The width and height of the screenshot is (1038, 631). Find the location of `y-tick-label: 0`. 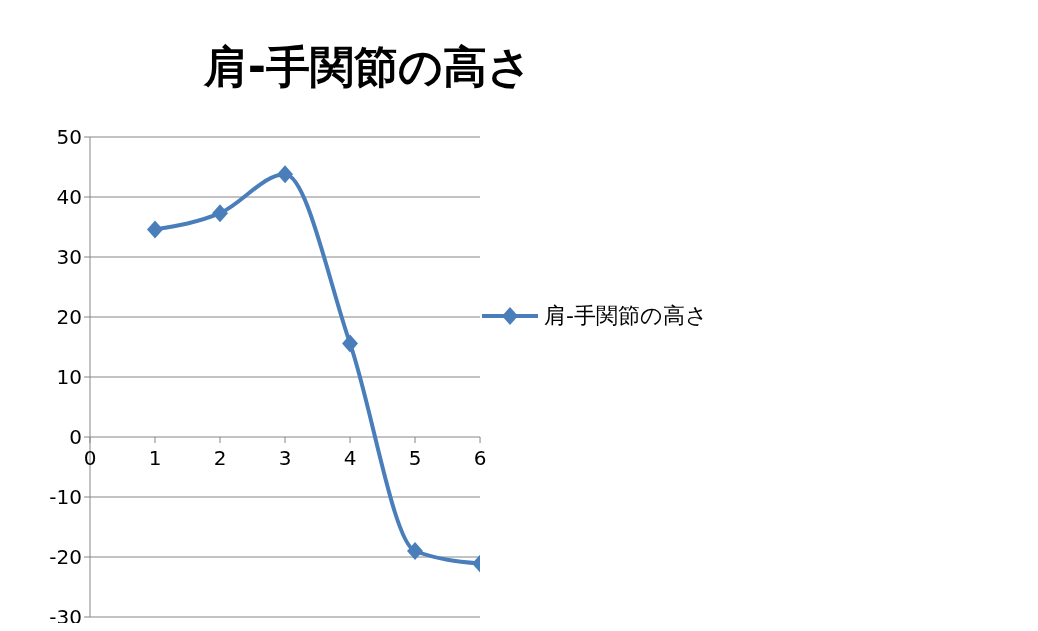

y-tick-label: 0 is located at coordinates (75, 437).